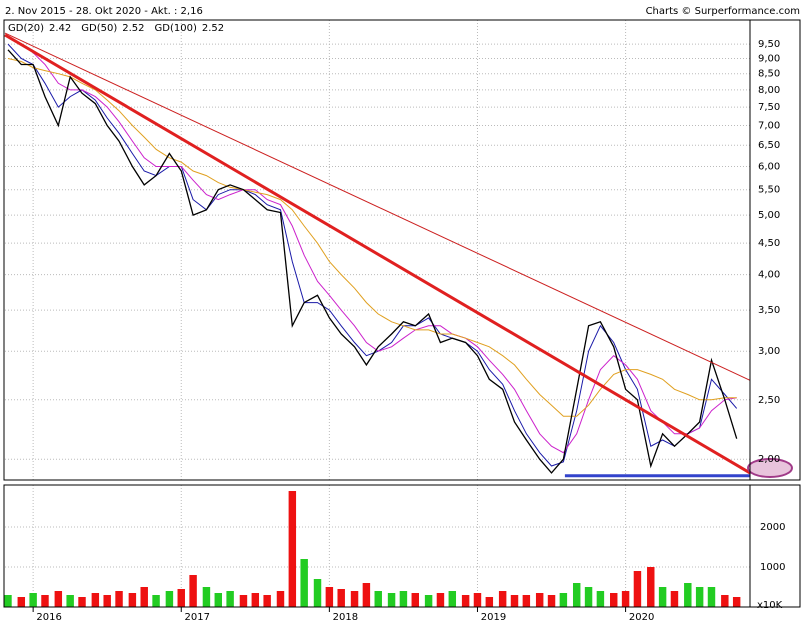 This screenshot has width=805, height=630. Describe the element at coordinates (769, 190) in the screenshot. I see `y-tick-label: 5,50` at that location.